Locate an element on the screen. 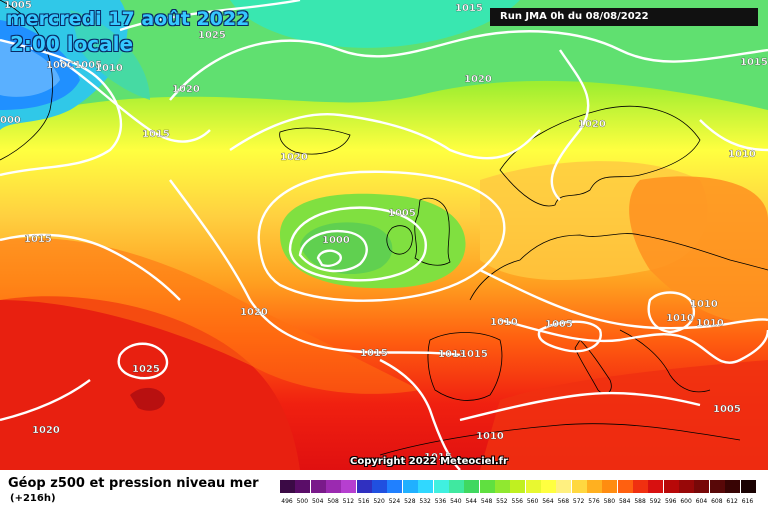 This screenshot has height=512, width=768. isobar-1005-low is located at coordinates (357, 244).